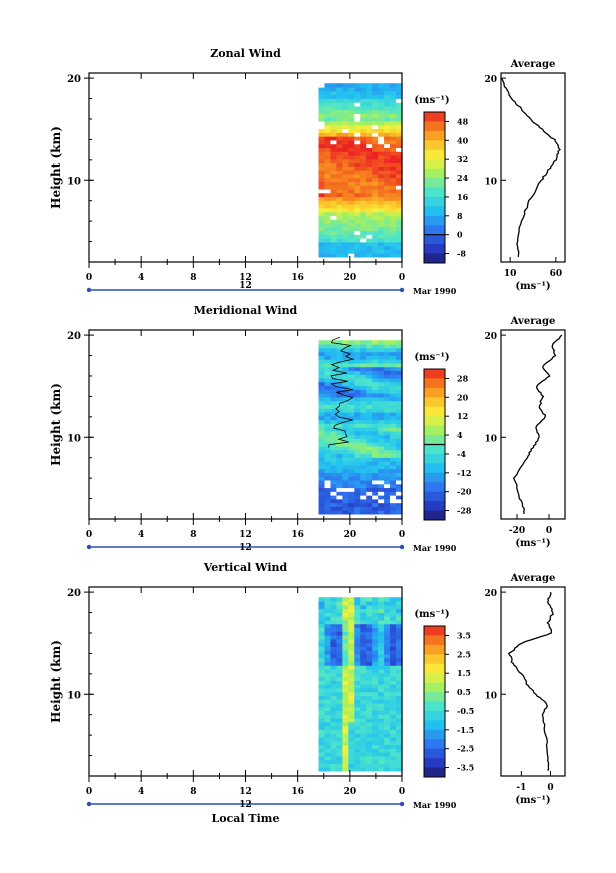  I want to click on average-frame, so click(533, 681).